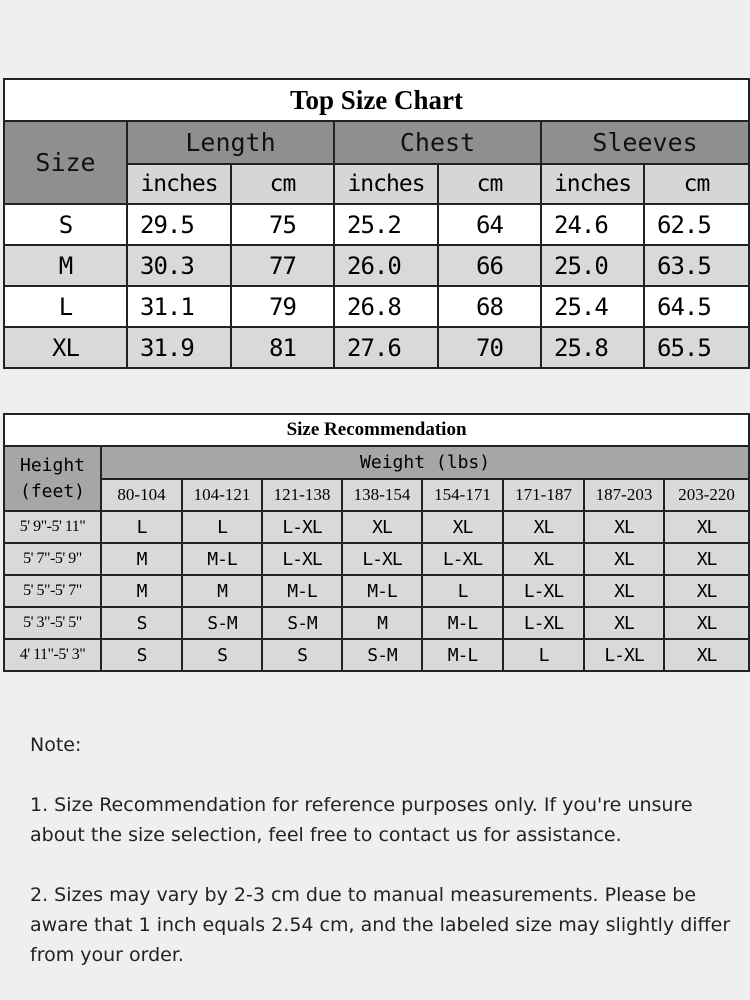 The height and width of the screenshot is (1000, 750). Describe the element at coordinates (696, 347) in the screenshot. I see `measurement-cell: 65.5` at that location.